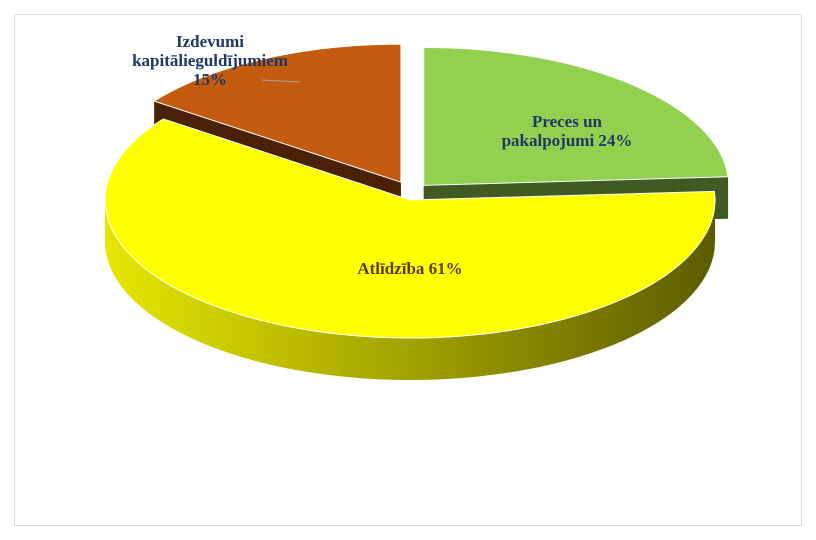  I want to click on pie-slice-preces-un-pakalpojumi, so click(576, 116).